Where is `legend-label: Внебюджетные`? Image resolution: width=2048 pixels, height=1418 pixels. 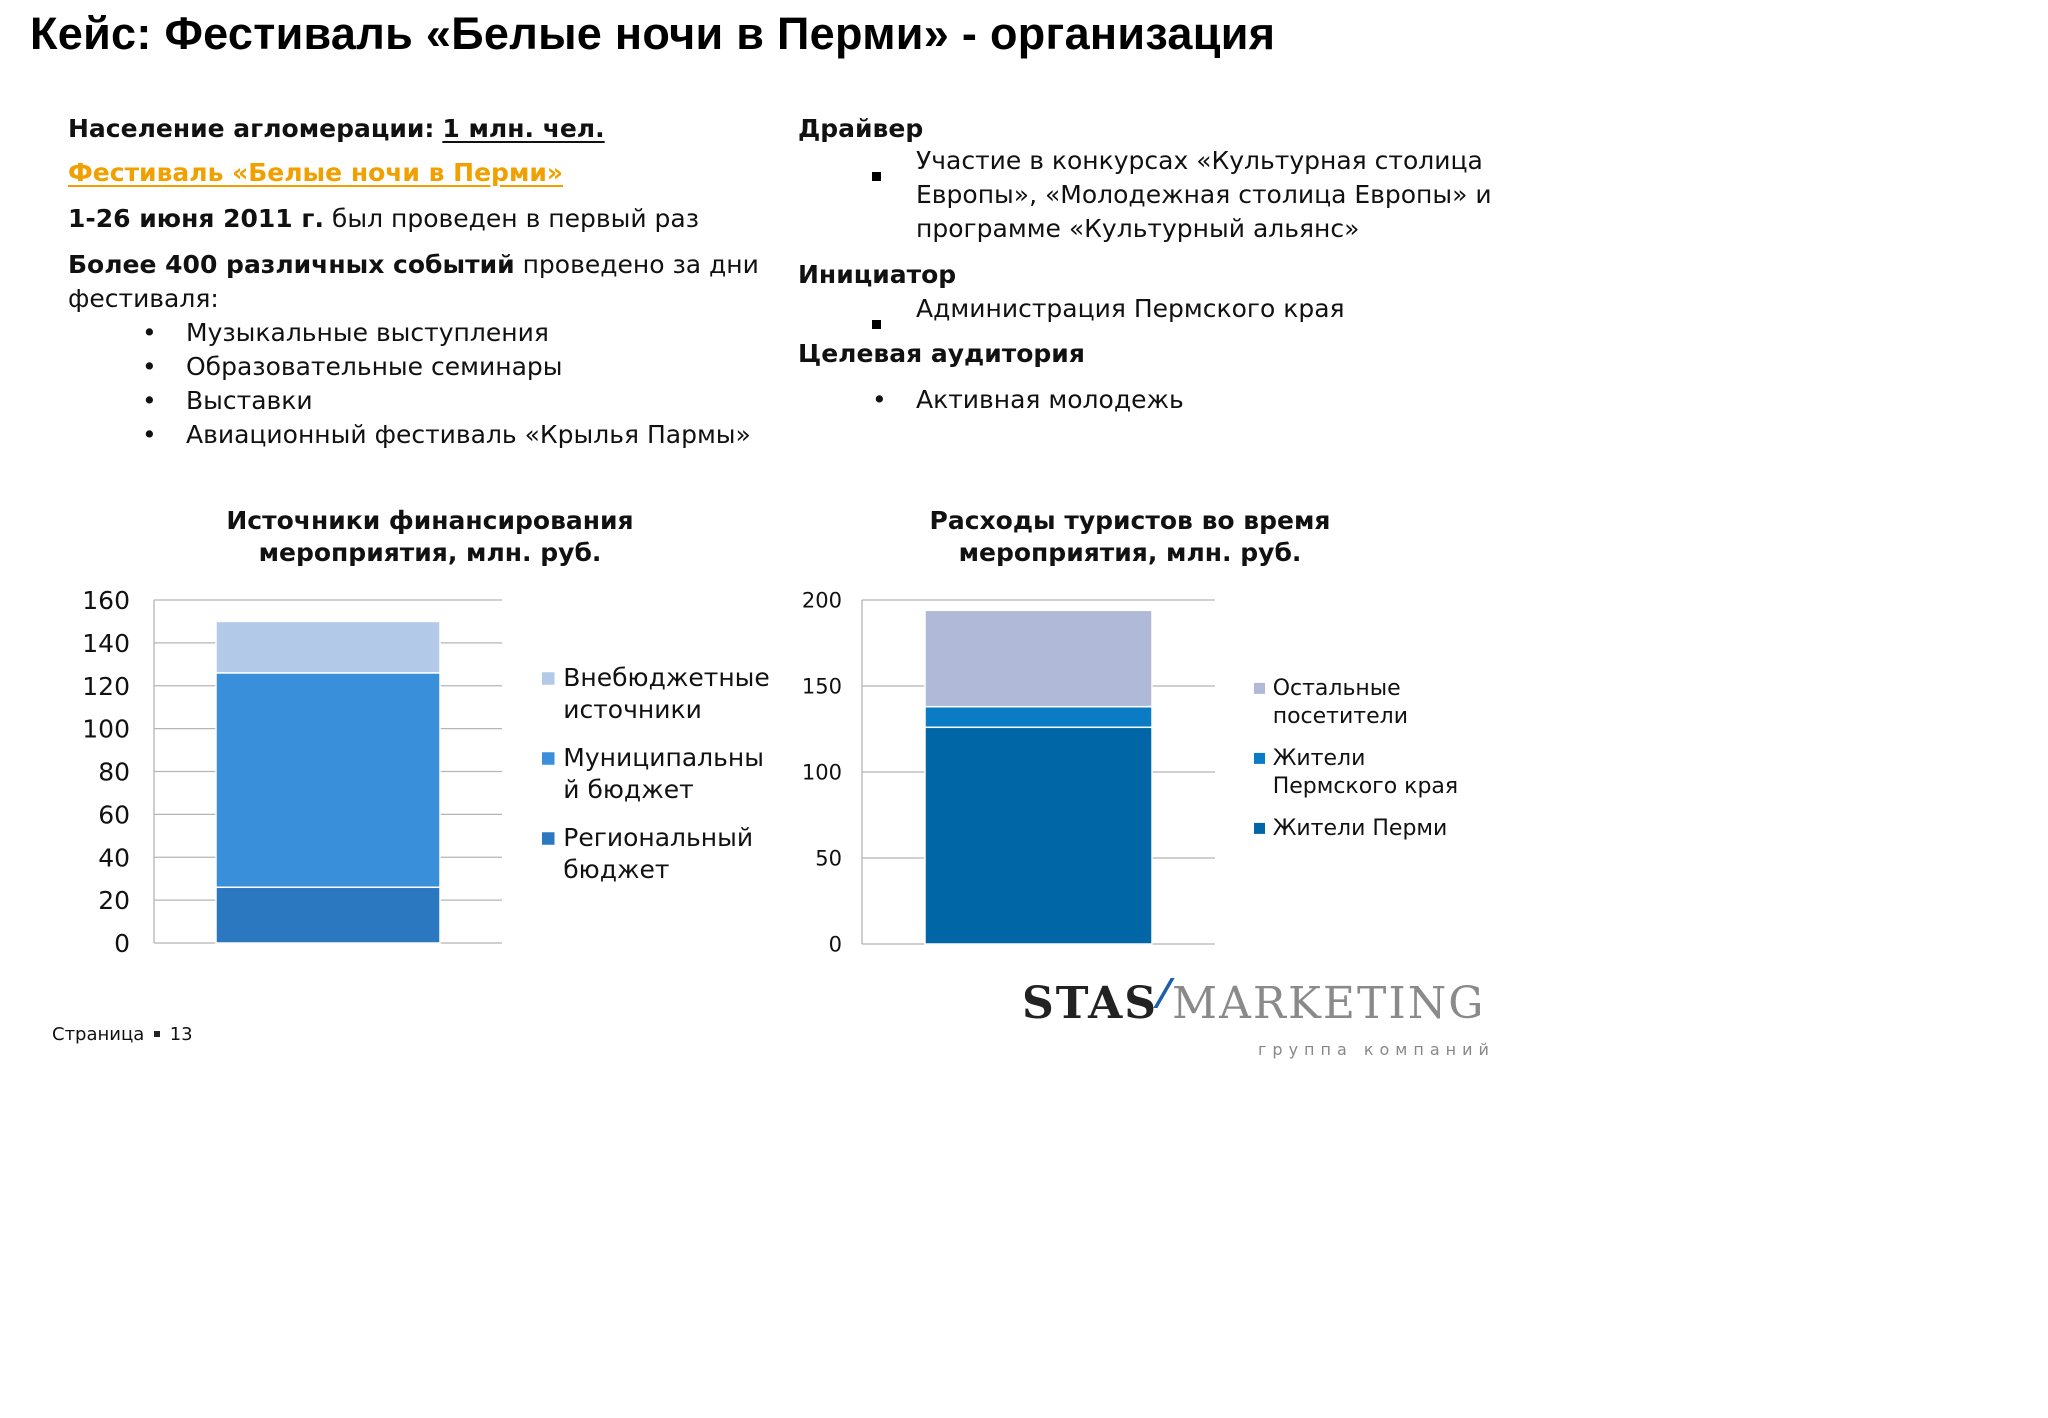
legend-label: Внебюджетные is located at coordinates (666, 677).